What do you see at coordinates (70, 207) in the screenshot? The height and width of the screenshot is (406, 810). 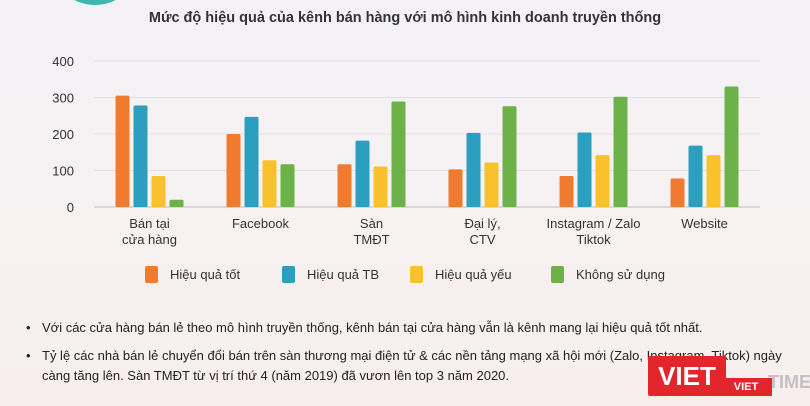 I see `y-tick-label: 0` at bounding box center [70, 207].